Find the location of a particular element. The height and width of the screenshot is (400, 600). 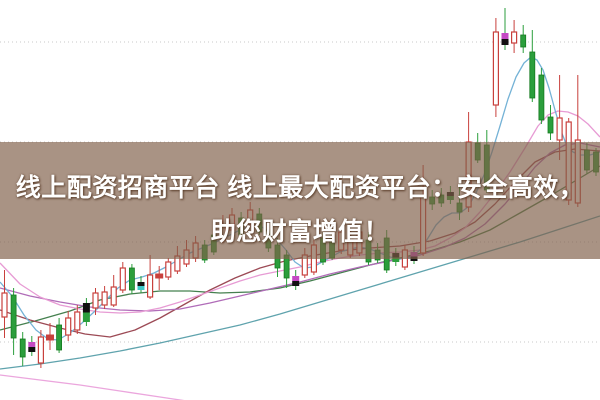

ad-banner-text-line2: 助您财富增值！ is located at coordinates (300, 232).